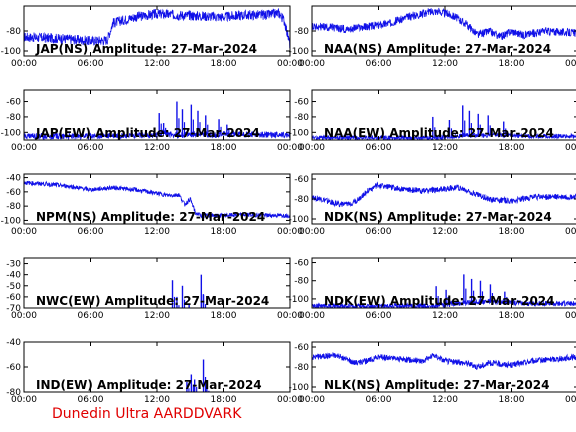  Describe the element at coordinates (437, 49) in the screenshot. I see `chart-title: NAA(NS) Amplitude: 27-Mar-2024` at that location.